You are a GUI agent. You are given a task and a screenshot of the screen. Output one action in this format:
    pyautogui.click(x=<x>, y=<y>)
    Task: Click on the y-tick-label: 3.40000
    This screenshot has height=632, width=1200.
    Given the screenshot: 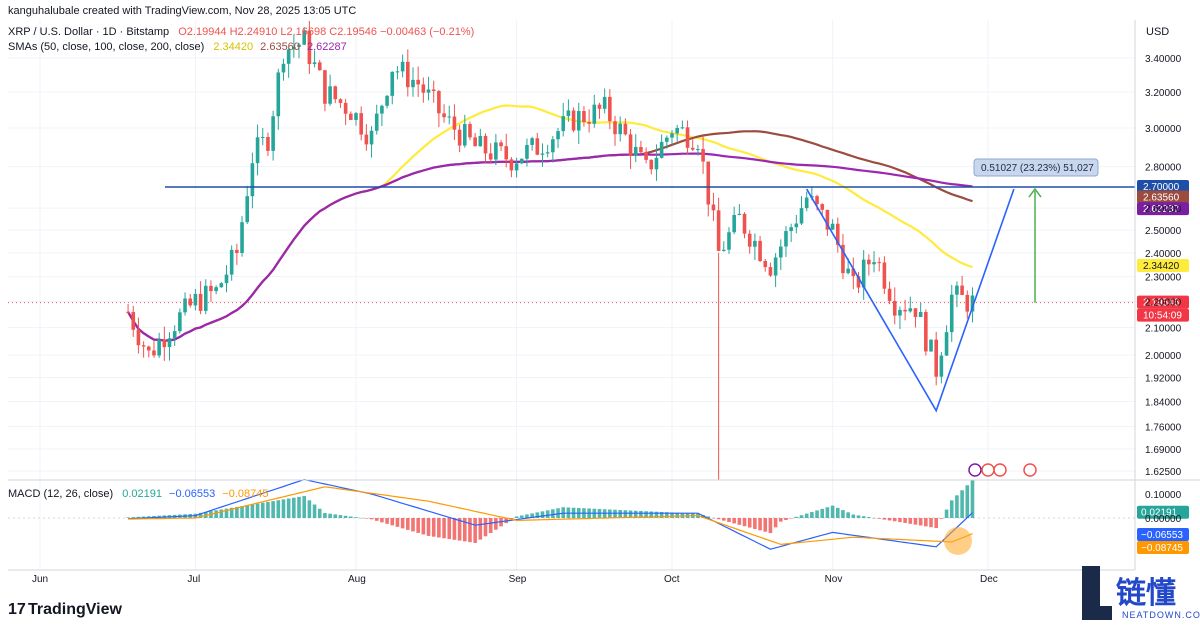 What is the action you would take?
    pyautogui.click(x=1163, y=59)
    